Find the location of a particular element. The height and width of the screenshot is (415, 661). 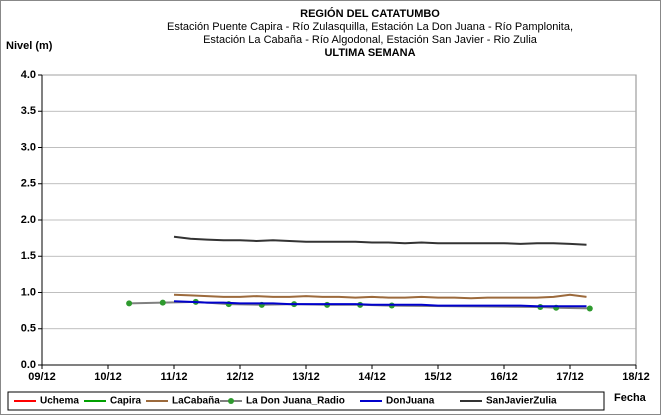

legend-box is located at coordinates (306, 401).